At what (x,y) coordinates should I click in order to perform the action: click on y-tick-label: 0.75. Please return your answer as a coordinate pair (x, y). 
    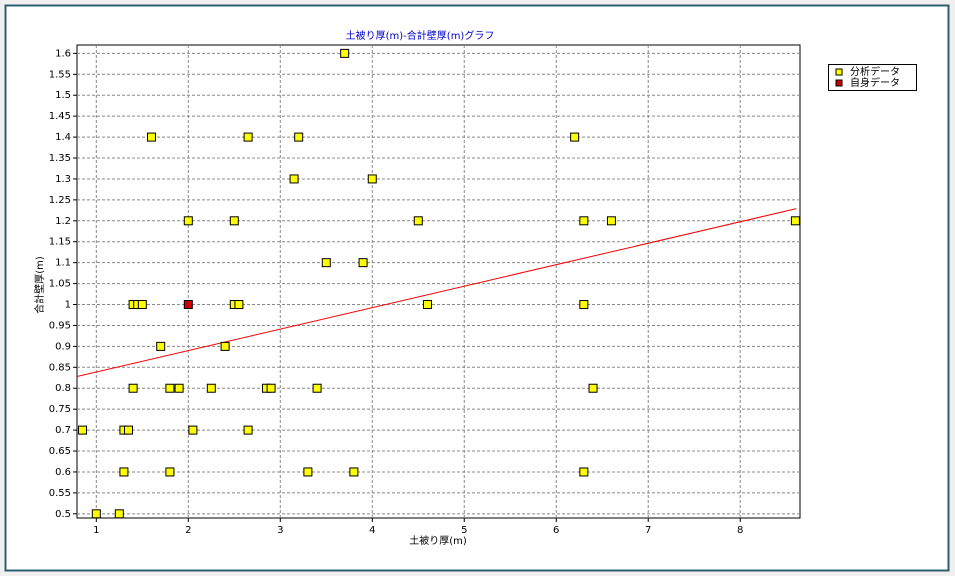
    Looking at the image, I should click on (60, 409).